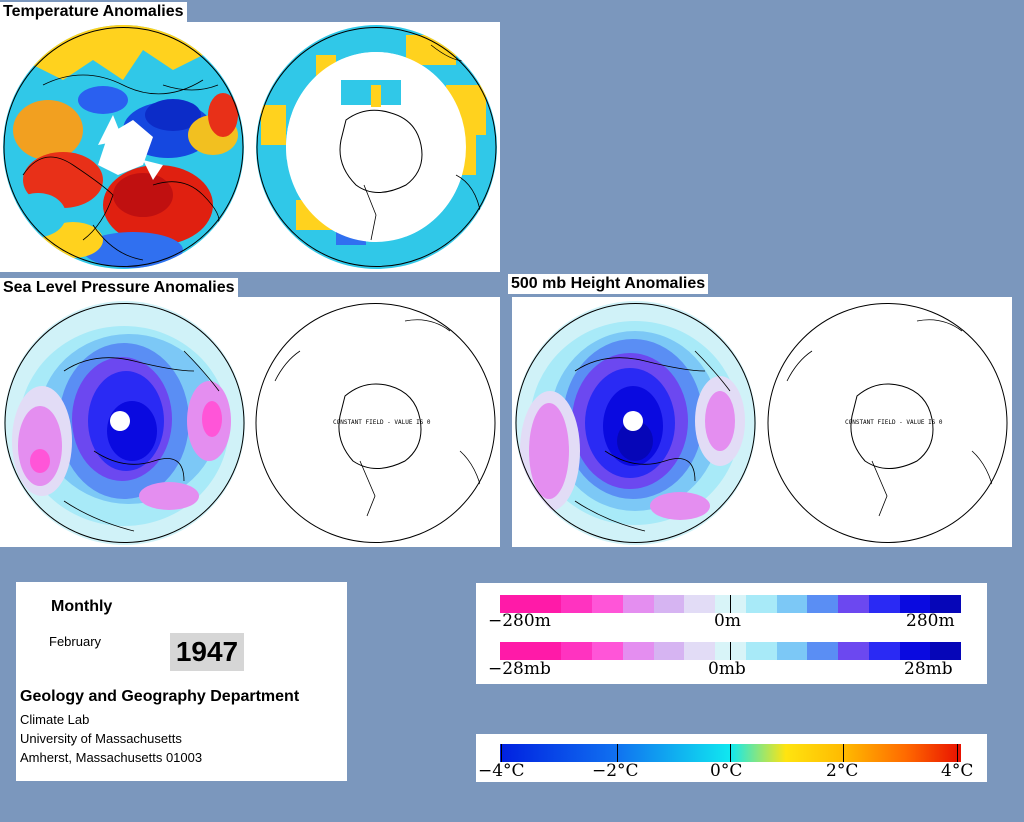  Describe the element at coordinates (93, 12) in the screenshot. I see `temperature-title: Temperature Anomalies` at that location.